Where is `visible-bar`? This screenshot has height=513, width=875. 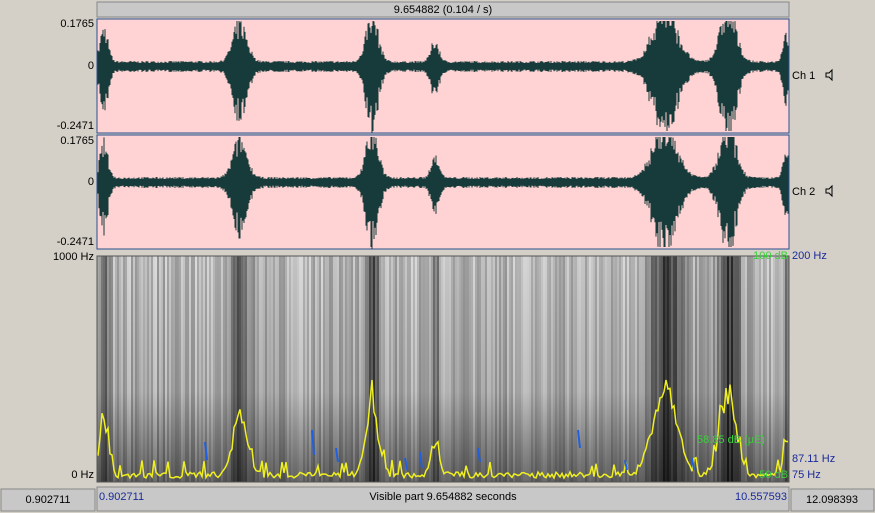 visible-bar is located at coordinates (443, 499).